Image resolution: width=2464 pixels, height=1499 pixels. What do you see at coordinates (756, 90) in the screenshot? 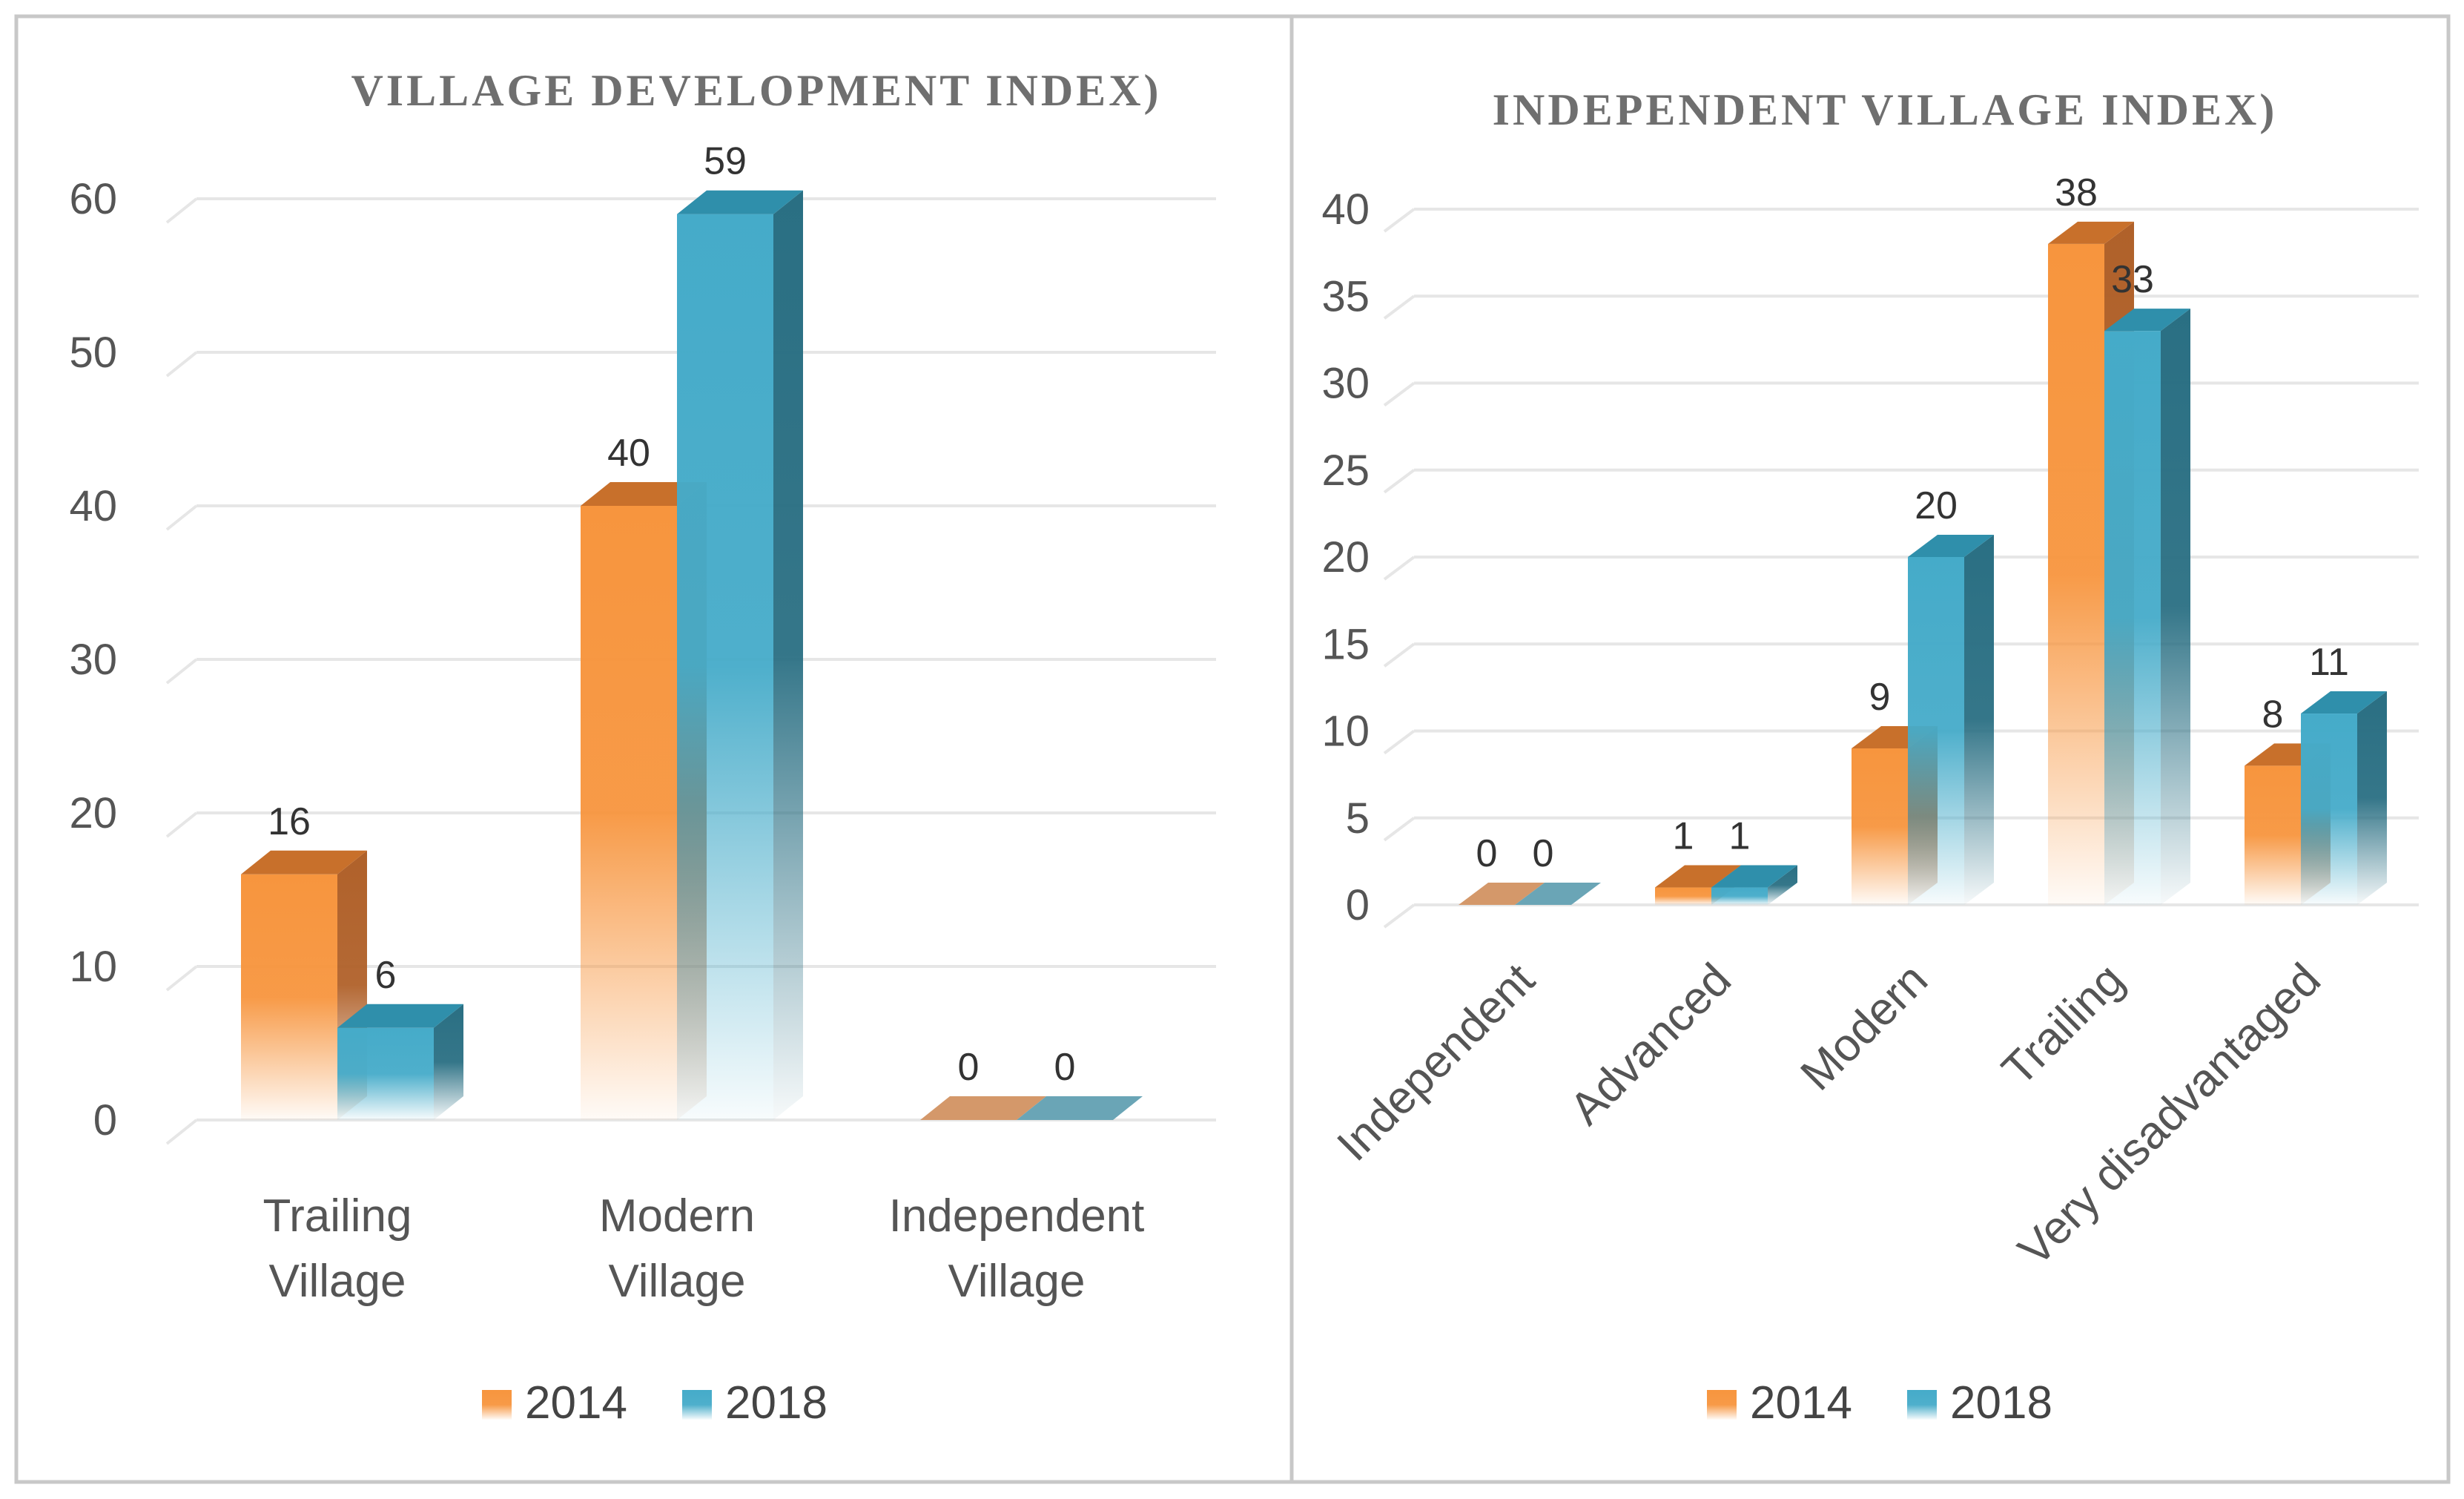
I see `chart-title: VILLAGE DEVELOPMENT INDEX)` at bounding box center [756, 90].